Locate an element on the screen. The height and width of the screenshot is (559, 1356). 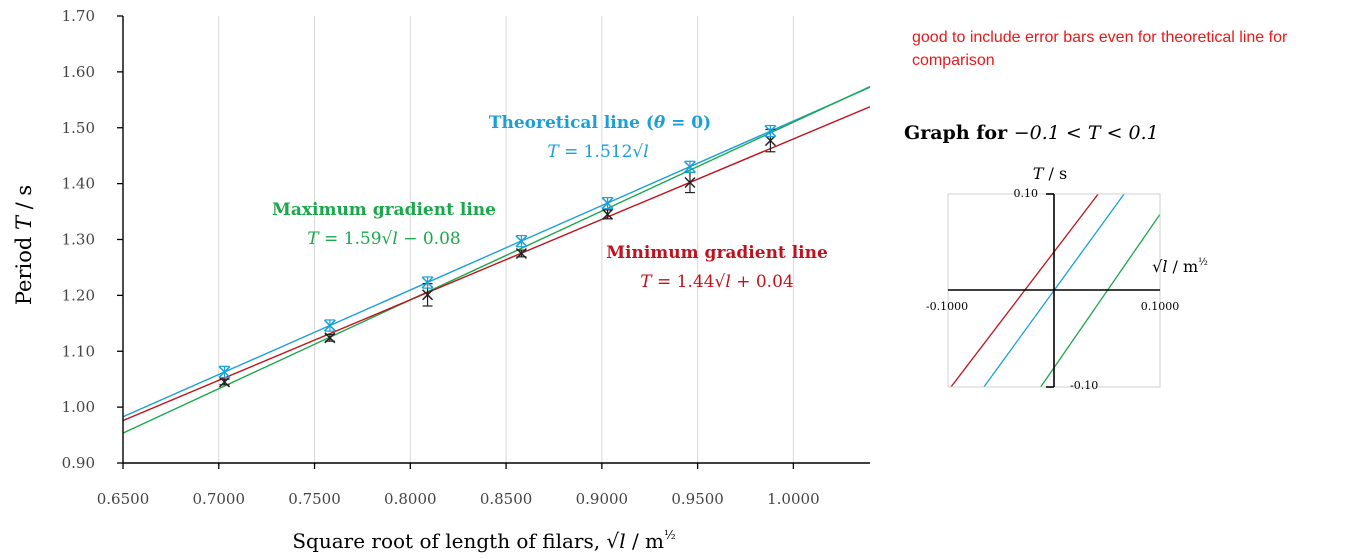
x-tick-label: 0.8000 is located at coordinates (410, 499).